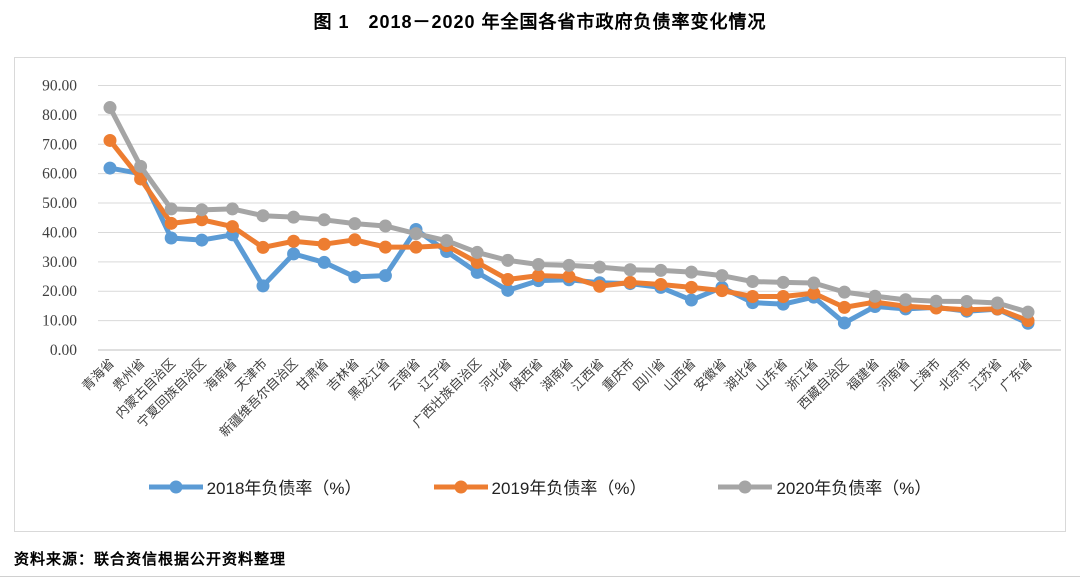 This screenshot has height=580, width=1080. Describe the element at coordinates (263, 286) in the screenshot. I see `data-point-2018-天津市` at that location.